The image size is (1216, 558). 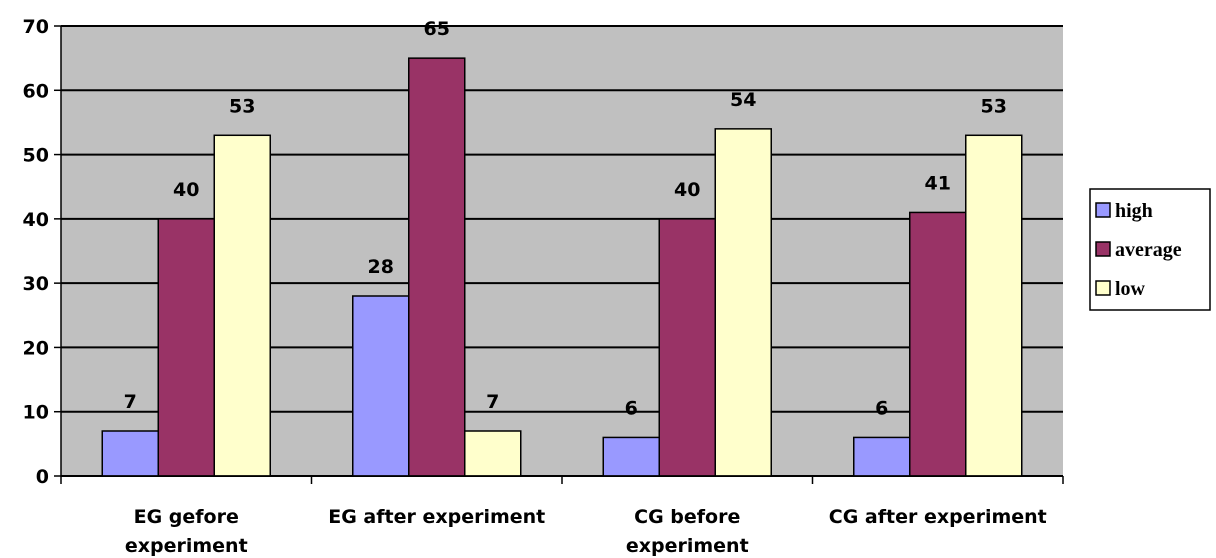 What do you see at coordinates (36, 348) in the screenshot?
I see `y-tick-label: 20` at bounding box center [36, 348].